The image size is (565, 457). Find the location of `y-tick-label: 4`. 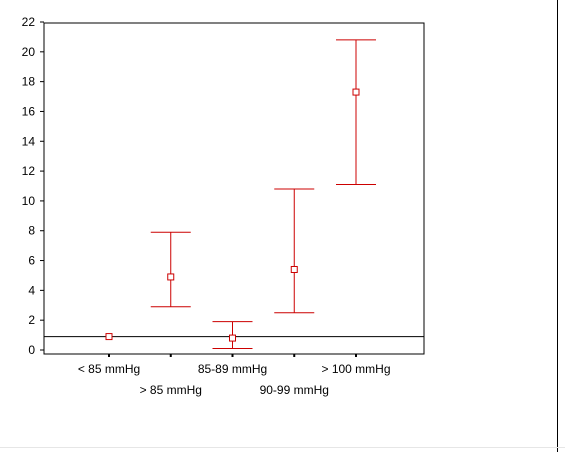

y-tick-label: 4 is located at coordinates (31, 290).